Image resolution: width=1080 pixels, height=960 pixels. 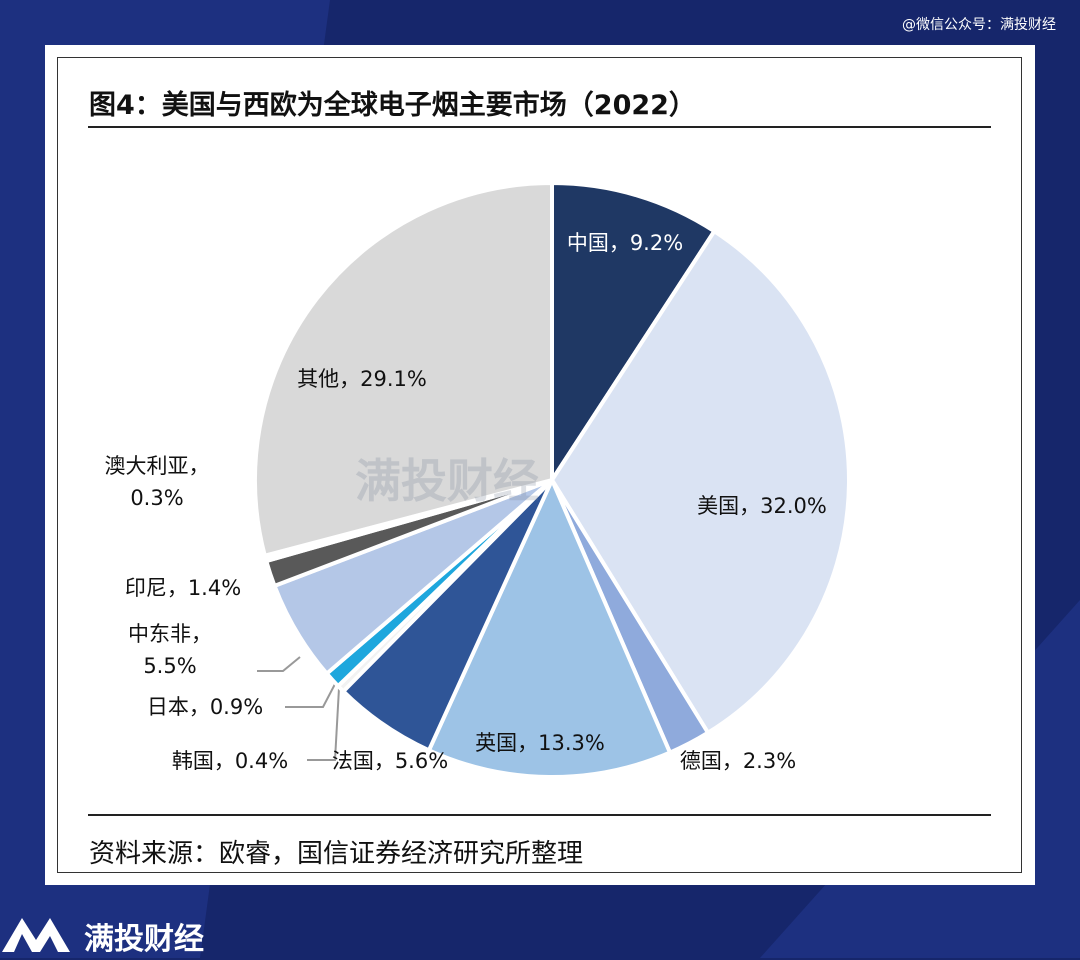 What do you see at coordinates (447, 481) in the screenshot?
I see `watermark: 满投财经` at bounding box center [447, 481].